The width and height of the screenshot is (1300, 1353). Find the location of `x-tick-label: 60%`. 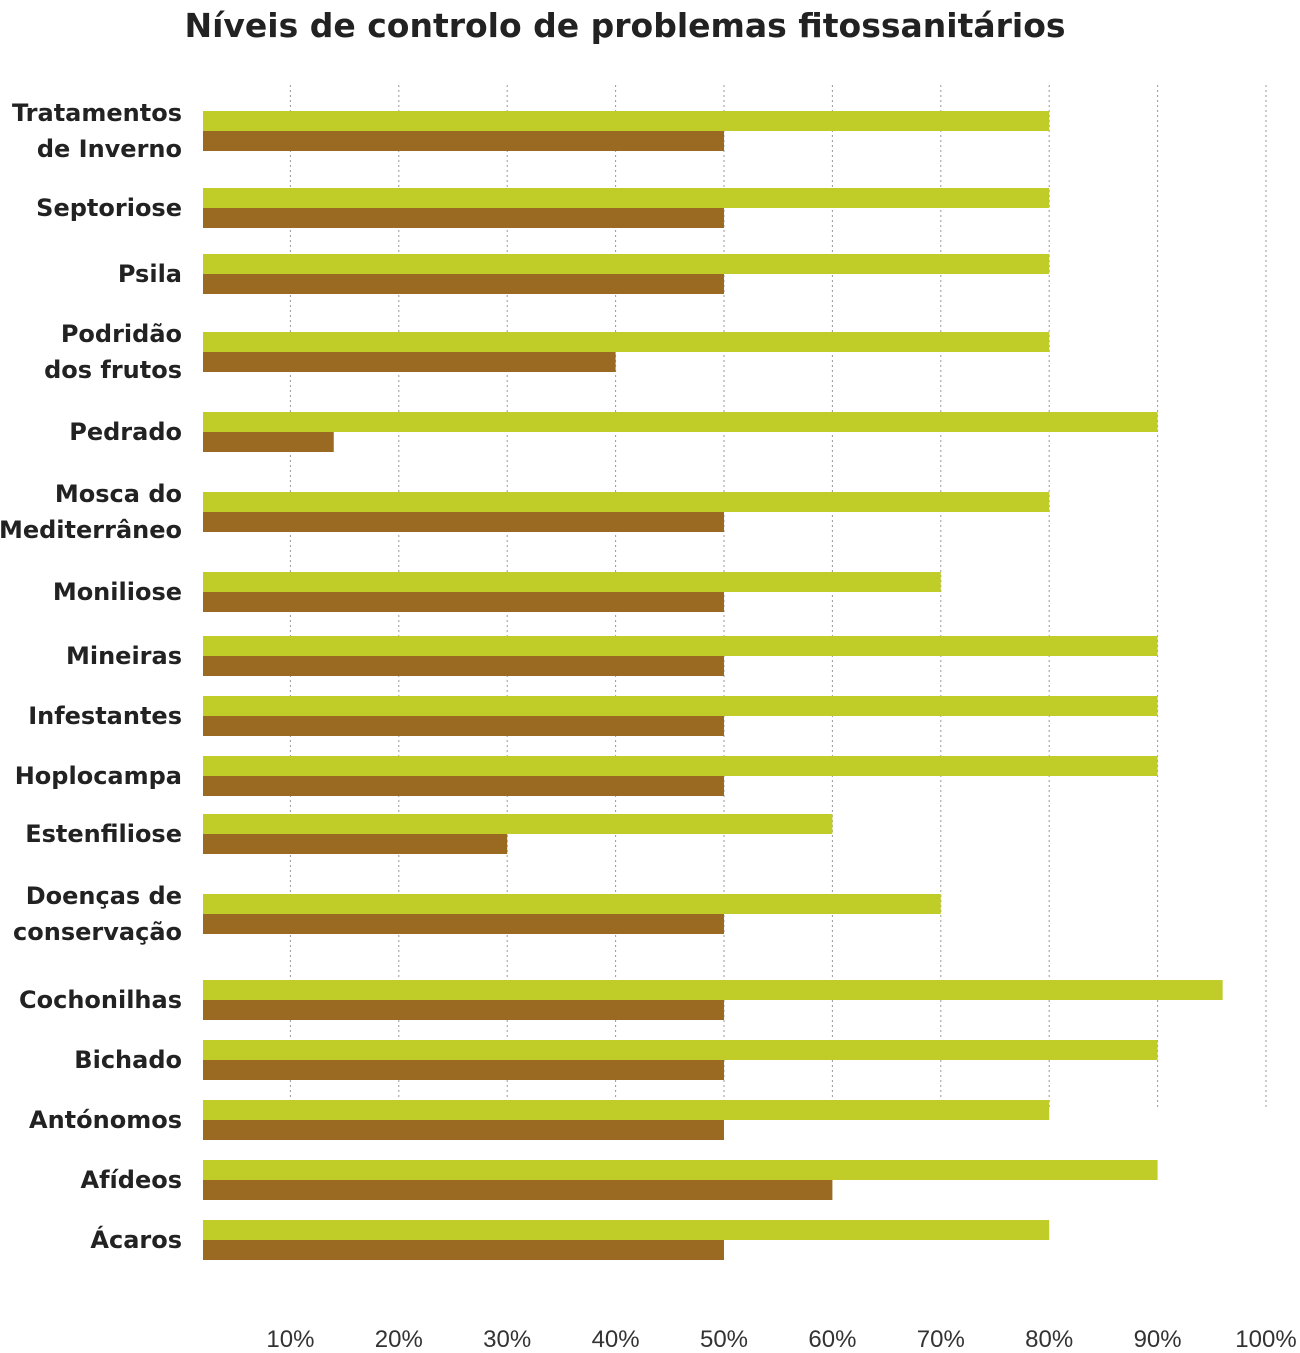

x-tick-label: 60% is located at coordinates (832, 1339).